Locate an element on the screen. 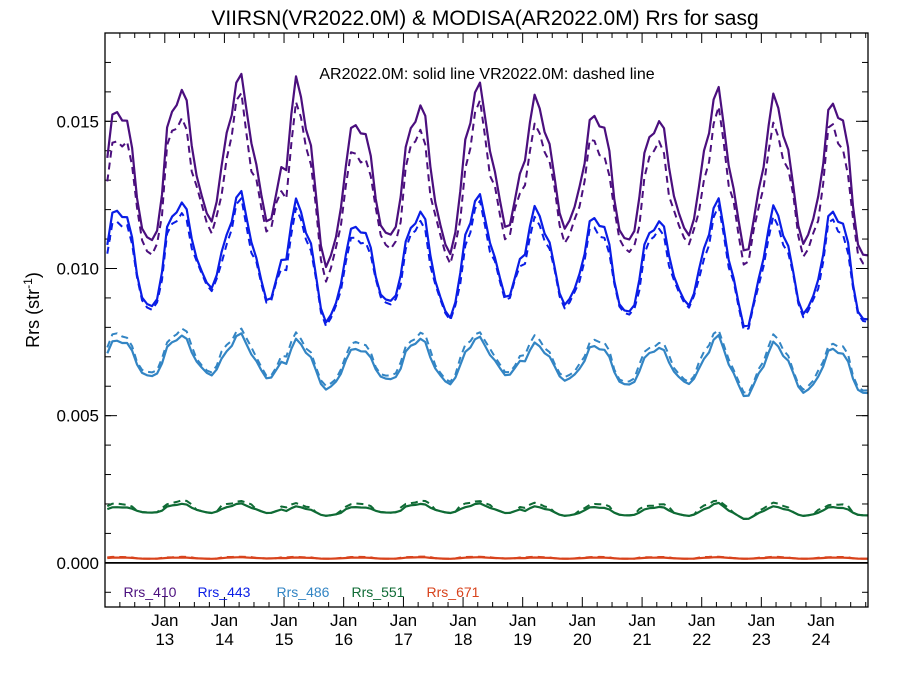 Image resolution: width=900 pixels, height=675 pixels. x-tick-label-year: 22 is located at coordinates (701, 639).